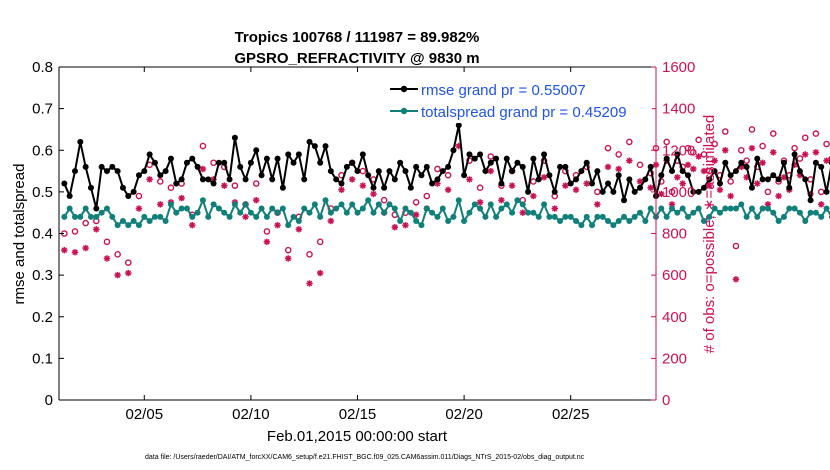 The width and height of the screenshot is (830, 470). Describe the element at coordinates (503, 90) in the screenshot. I see `legend-rmse-label: rmse grand pr = 0.55007` at that location.